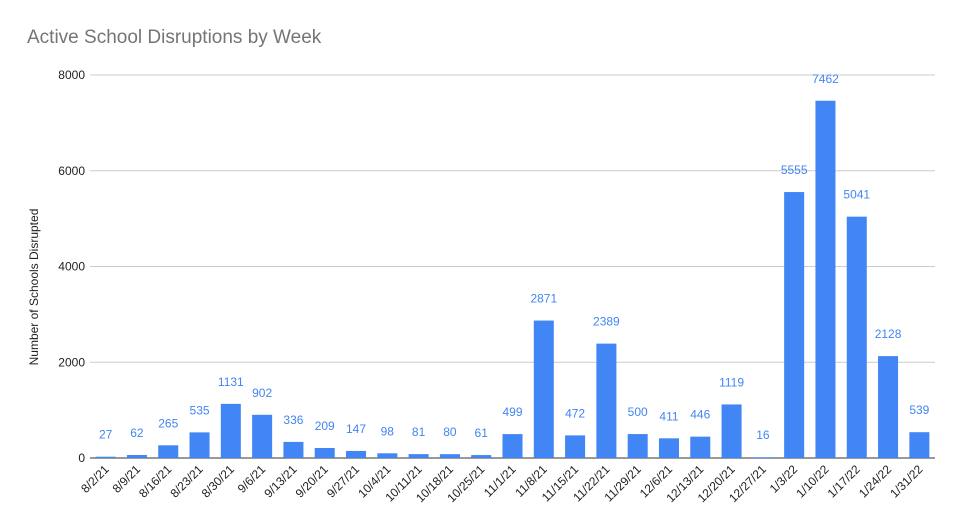 The height and width of the screenshot is (530, 961). Describe the element at coordinates (231, 382) in the screenshot. I see `data-label: 1131` at that location.